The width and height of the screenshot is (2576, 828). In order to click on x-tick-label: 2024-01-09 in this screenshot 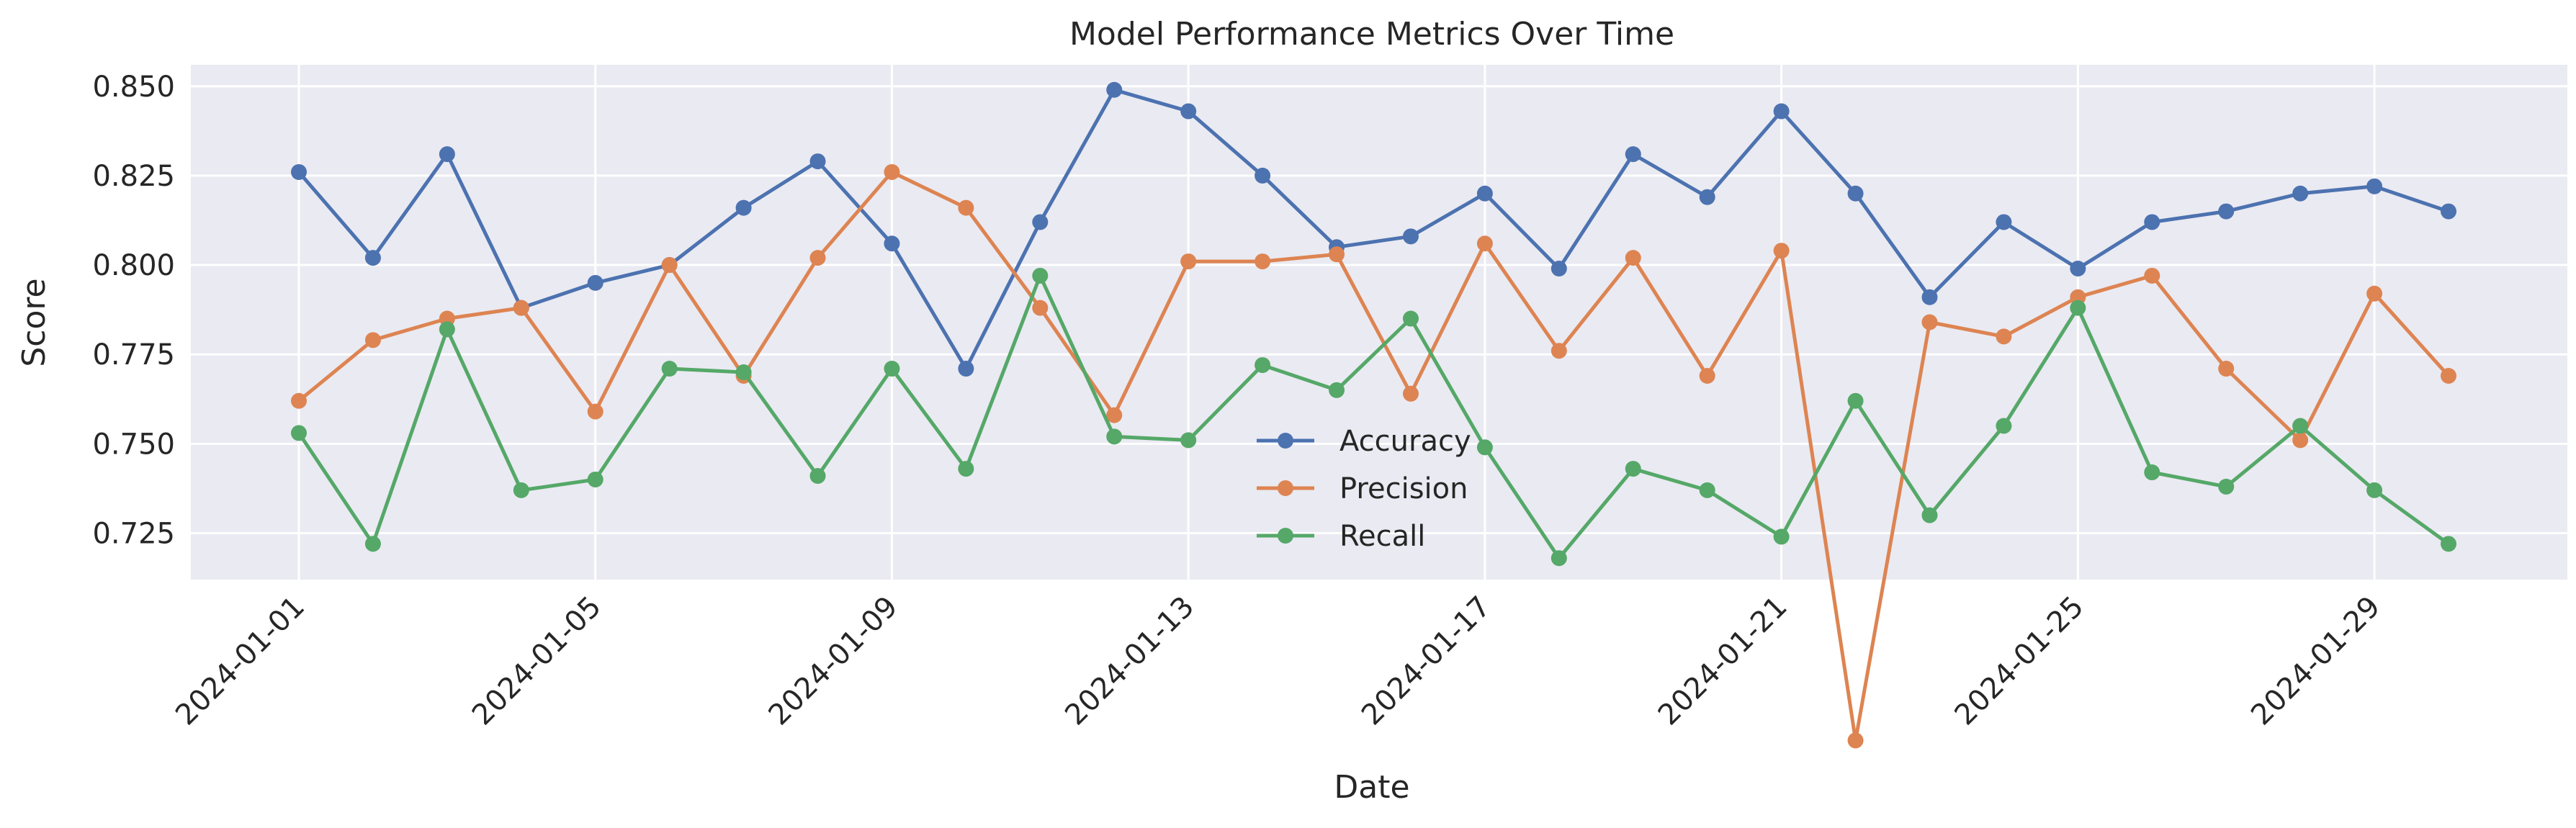, I will do `click(834, 661)`.